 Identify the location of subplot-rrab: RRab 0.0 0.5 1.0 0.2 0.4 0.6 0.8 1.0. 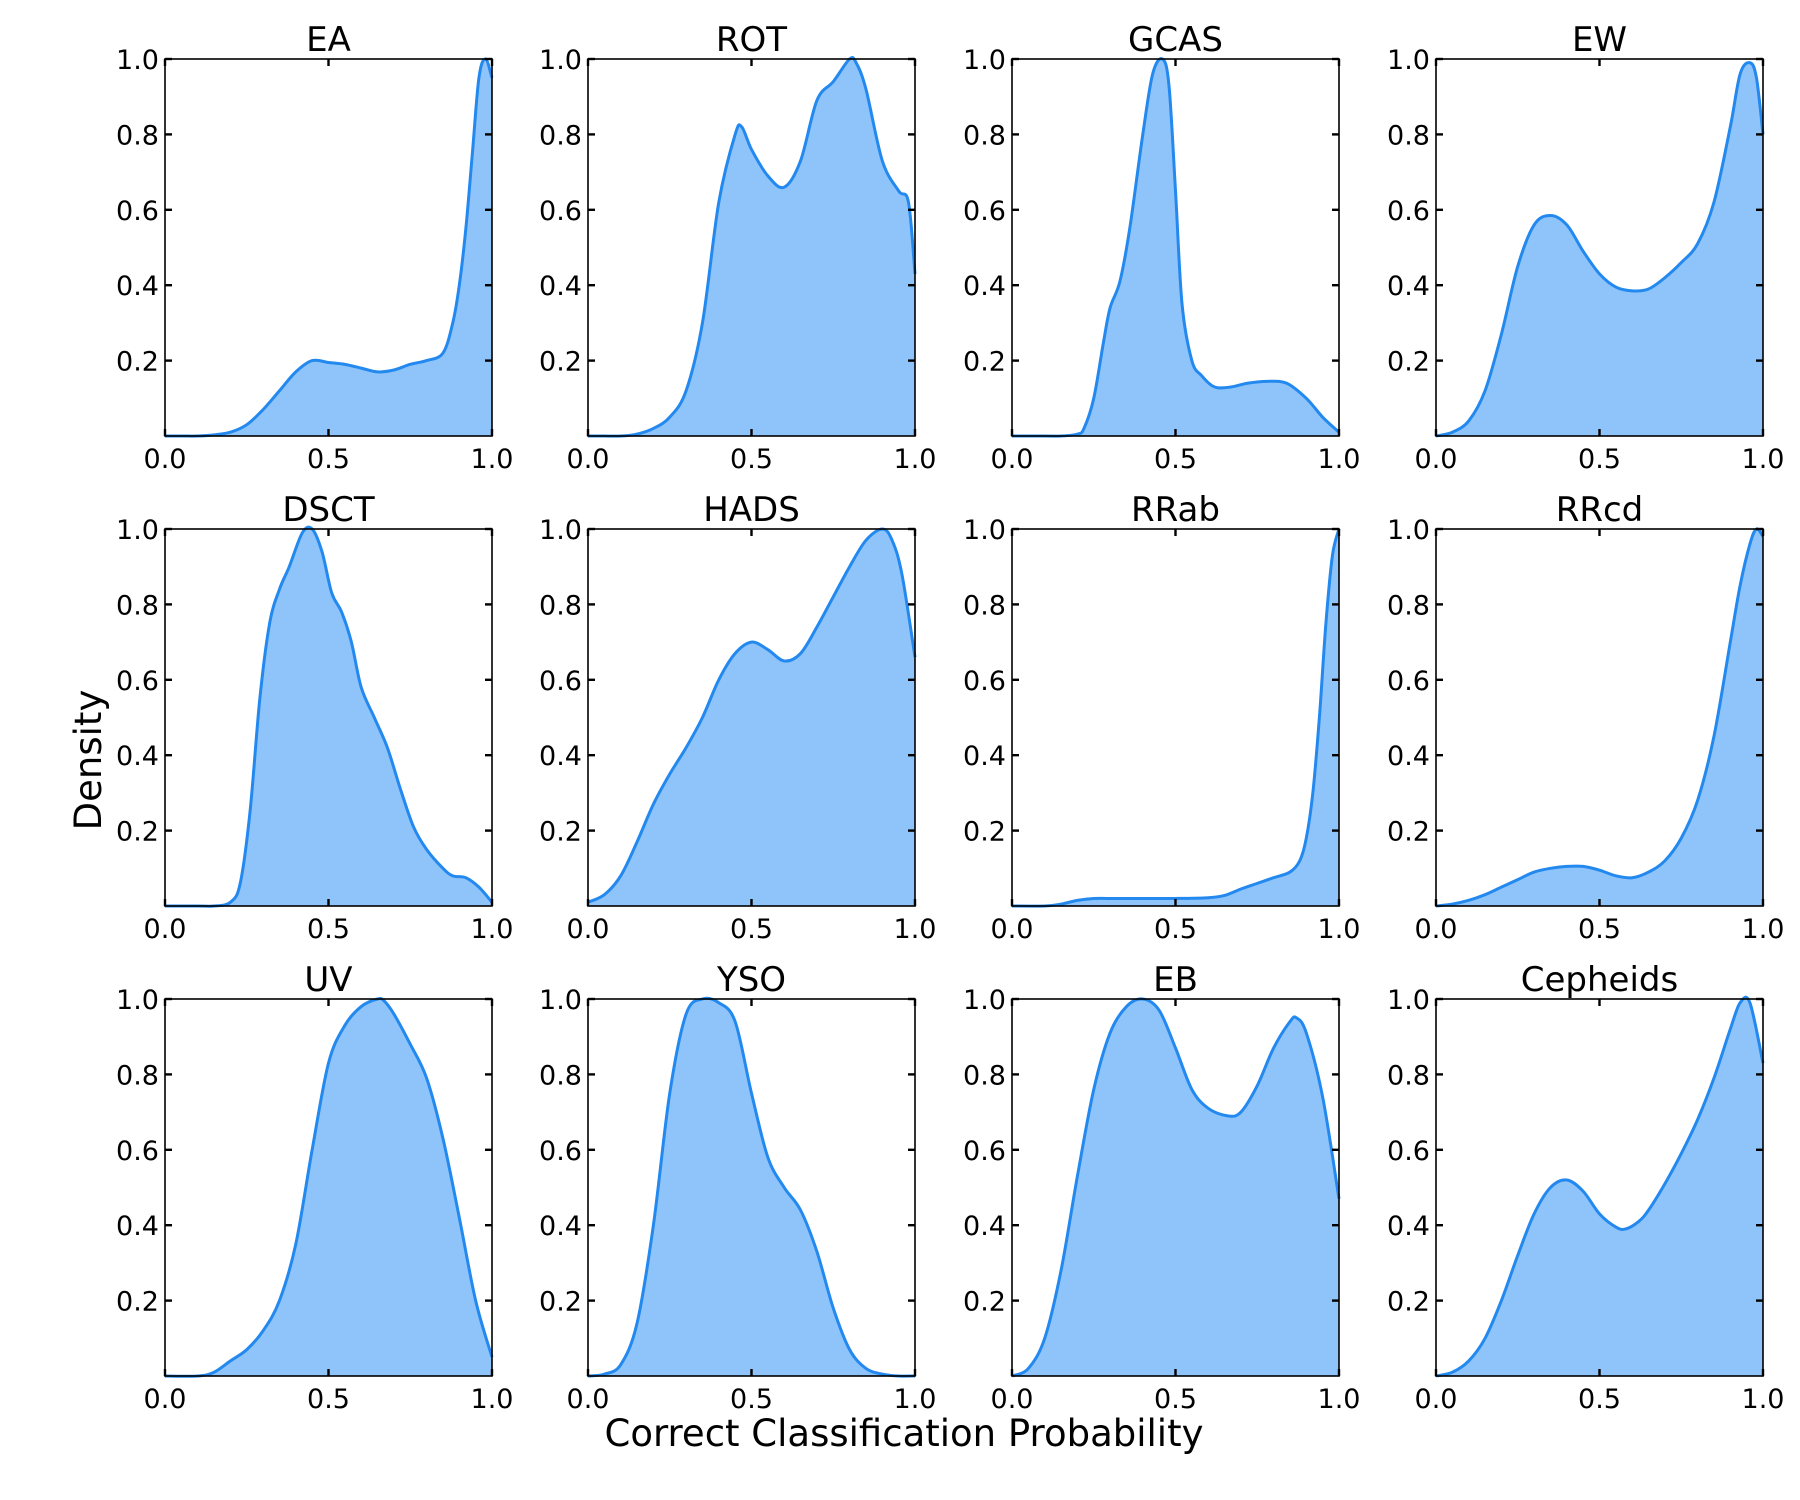
(1161, 717).